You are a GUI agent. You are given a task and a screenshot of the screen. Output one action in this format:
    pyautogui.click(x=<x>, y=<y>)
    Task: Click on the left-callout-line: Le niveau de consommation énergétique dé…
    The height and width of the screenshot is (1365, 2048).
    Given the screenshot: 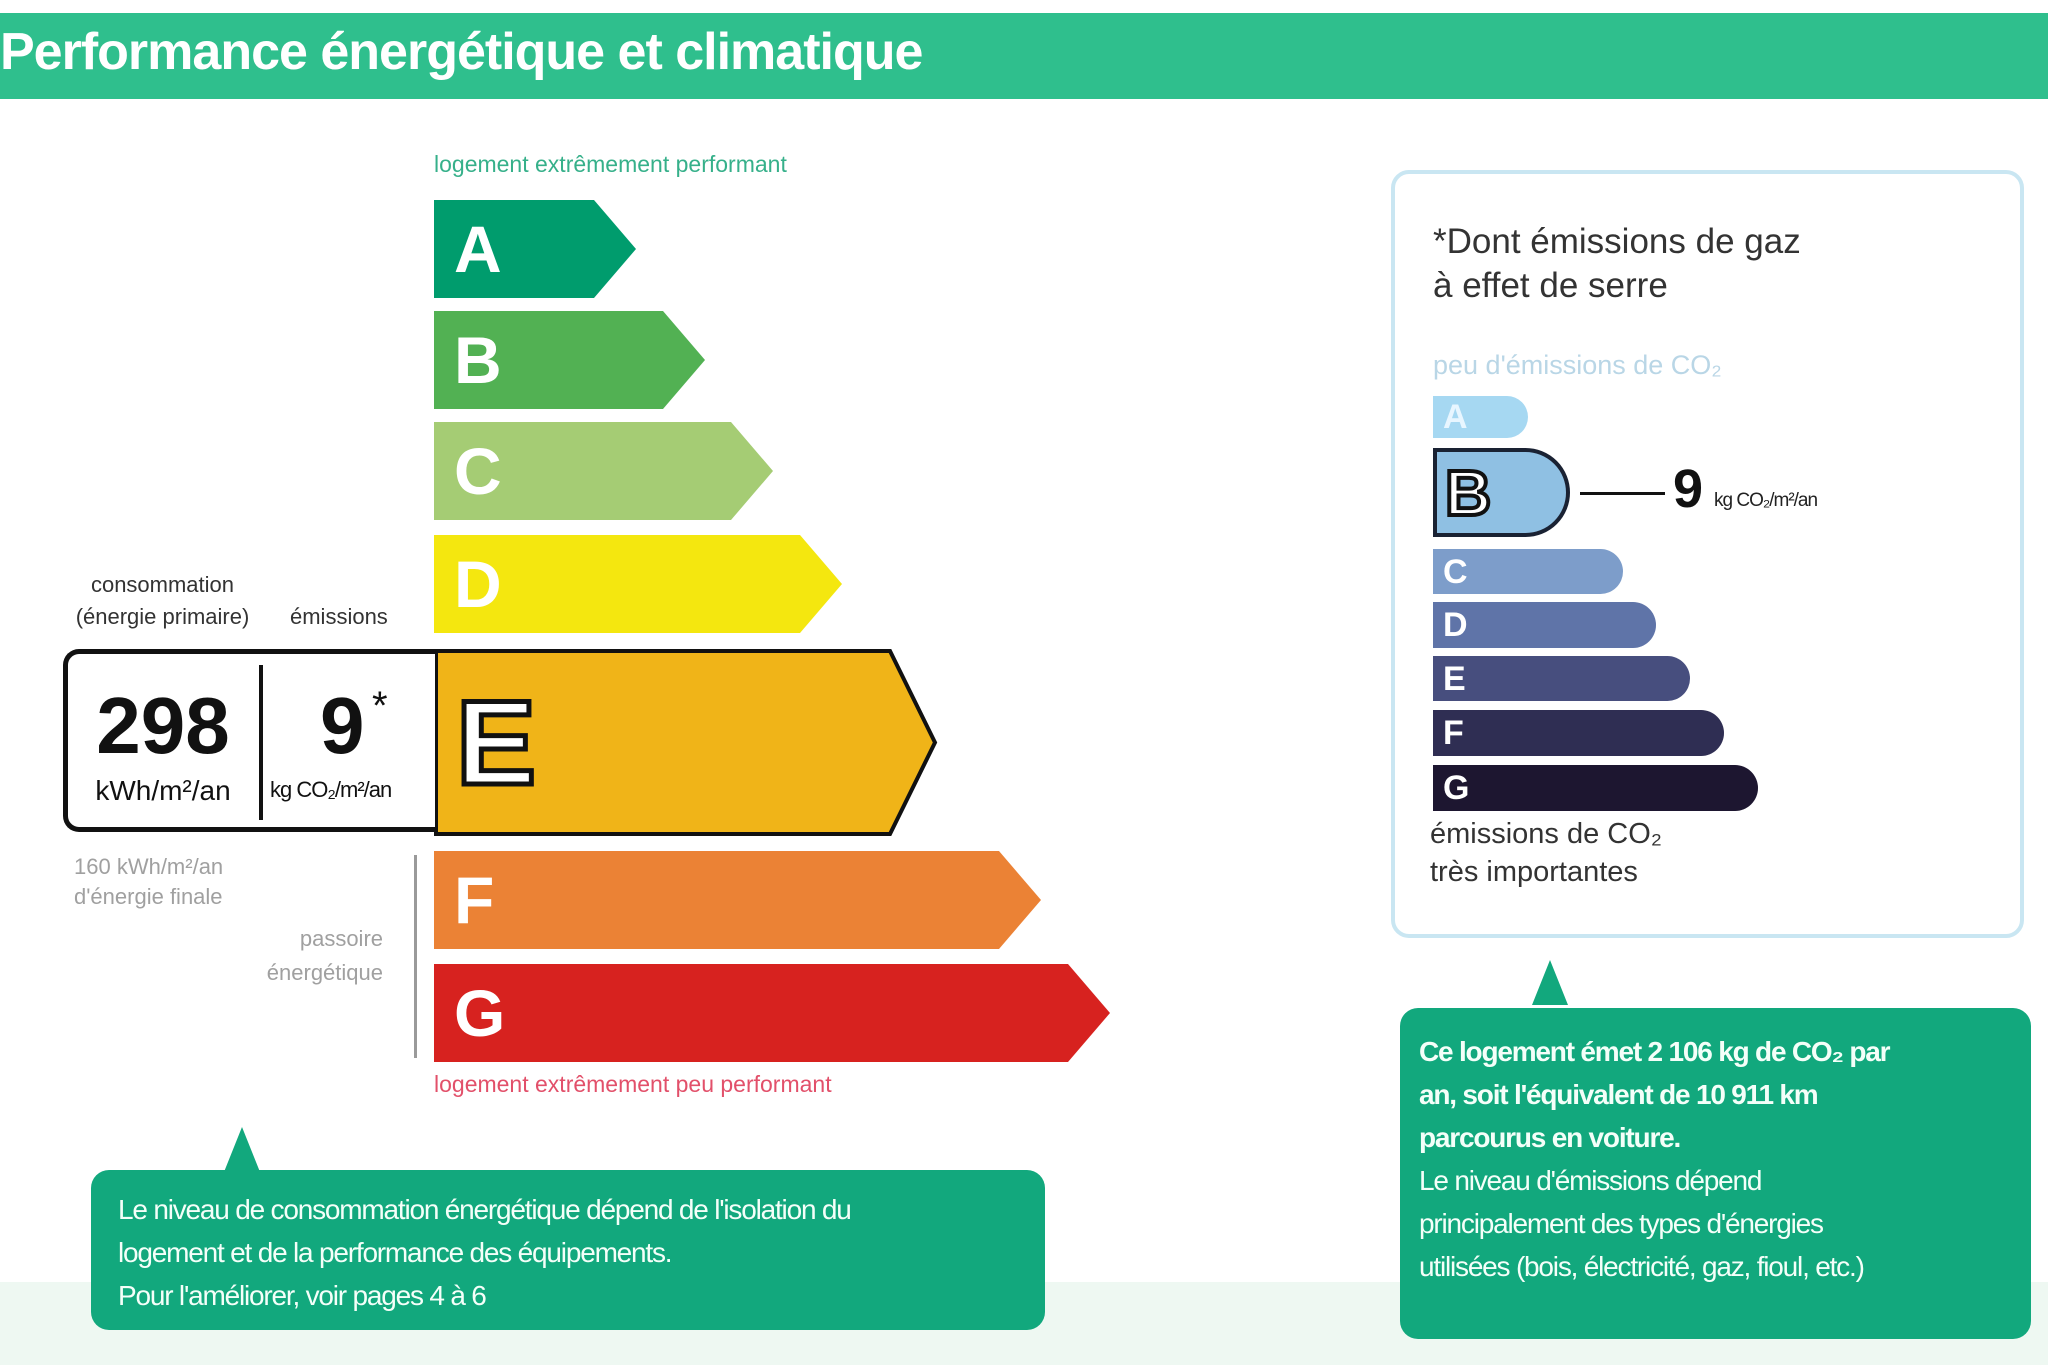 What is the action you would take?
    pyautogui.click(x=485, y=1209)
    